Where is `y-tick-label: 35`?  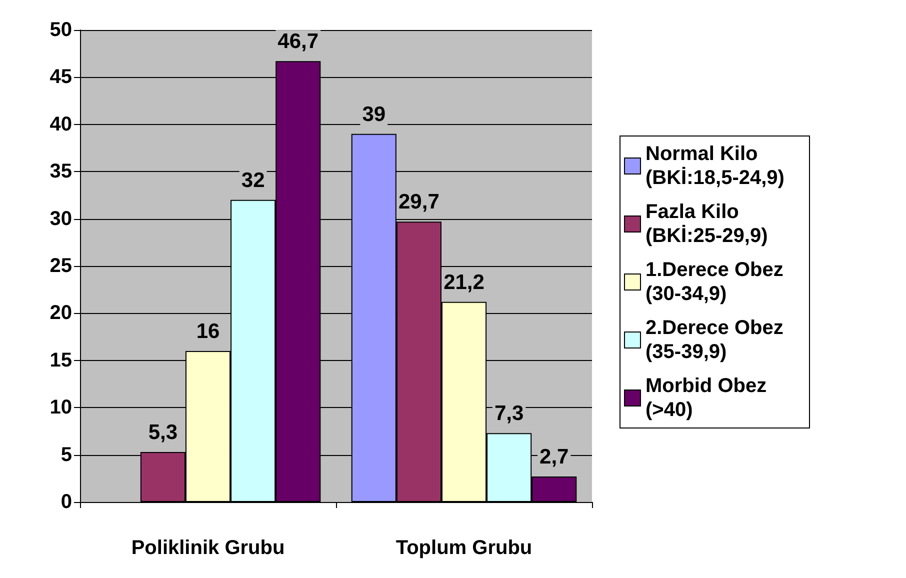 y-tick-label: 35 is located at coordinates (61, 171).